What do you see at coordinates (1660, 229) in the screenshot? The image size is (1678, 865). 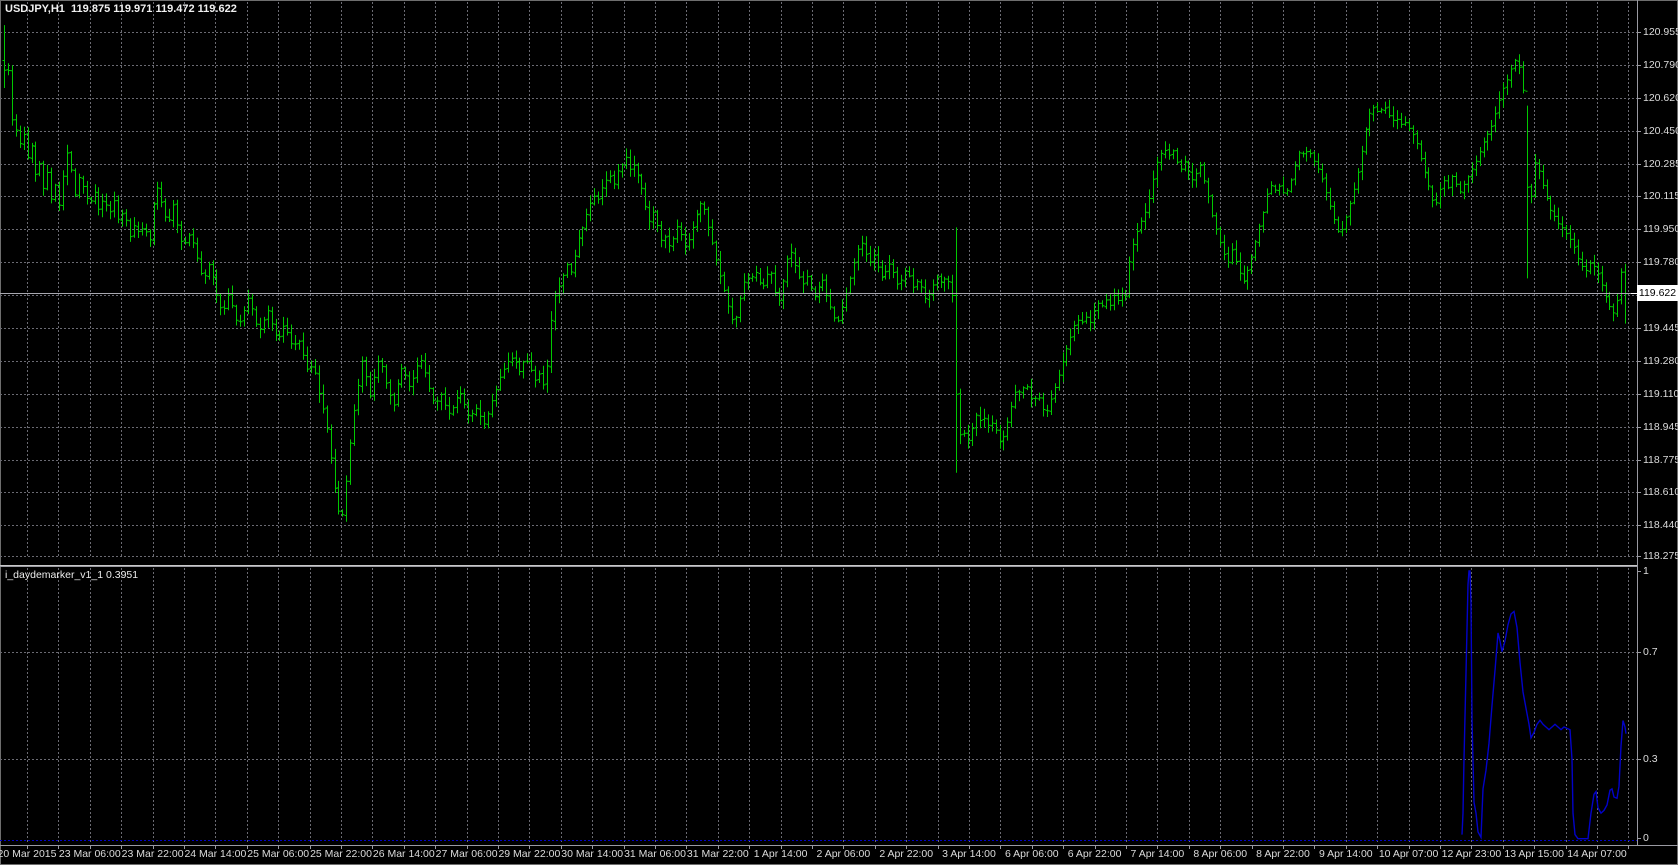 I see `price-axis-label: 119.950` at bounding box center [1660, 229].